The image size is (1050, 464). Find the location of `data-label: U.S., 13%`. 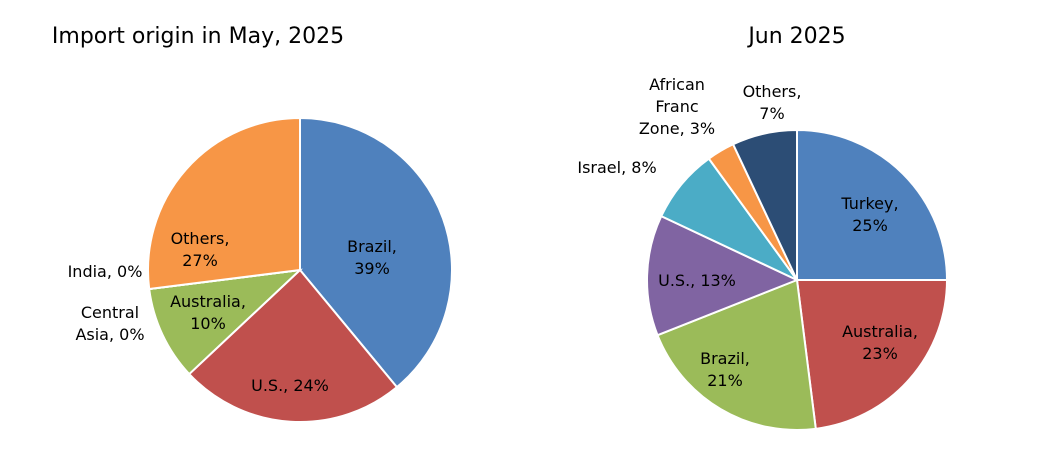

data-label: U.S., 13% is located at coordinates (697, 280).